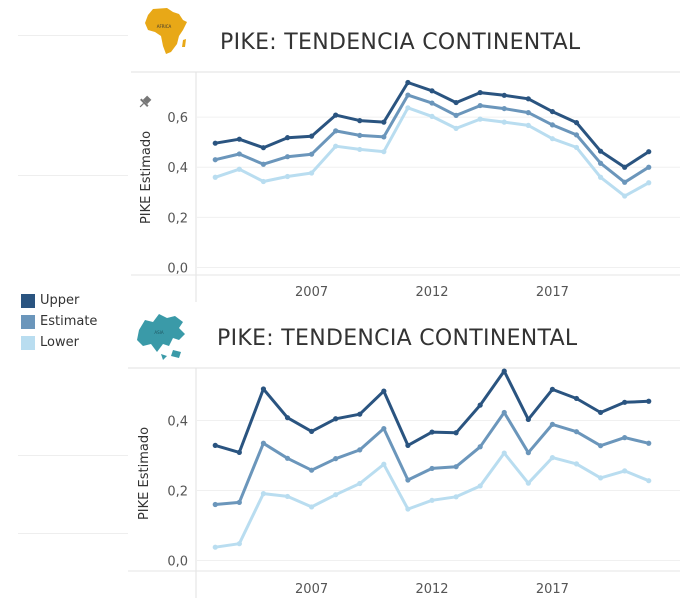 The width and height of the screenshot is (687, 613). Describe the element at coordinates (59, 321) in the screenshot. I see `legend-item-estimate: Estimate` at that location.